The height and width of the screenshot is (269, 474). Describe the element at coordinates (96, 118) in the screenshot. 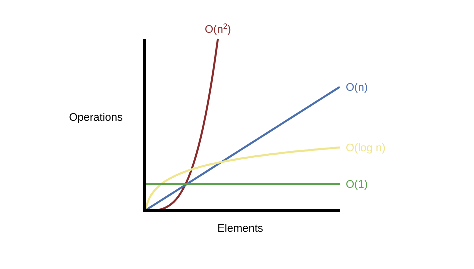

I see `y-axis-title: Operations` at that location.